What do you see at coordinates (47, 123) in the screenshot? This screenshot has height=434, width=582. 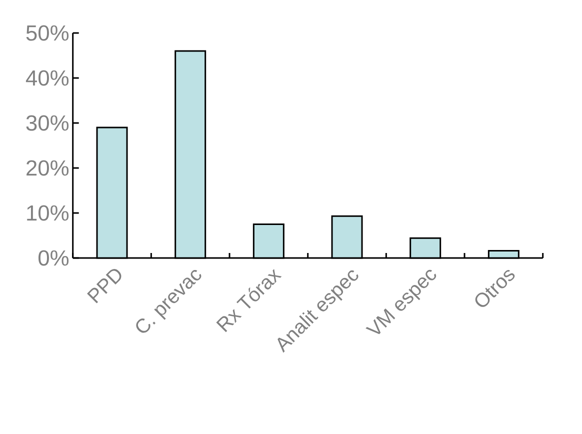 I see `y-tick-label: 30%` at bounding box center [47, 123].